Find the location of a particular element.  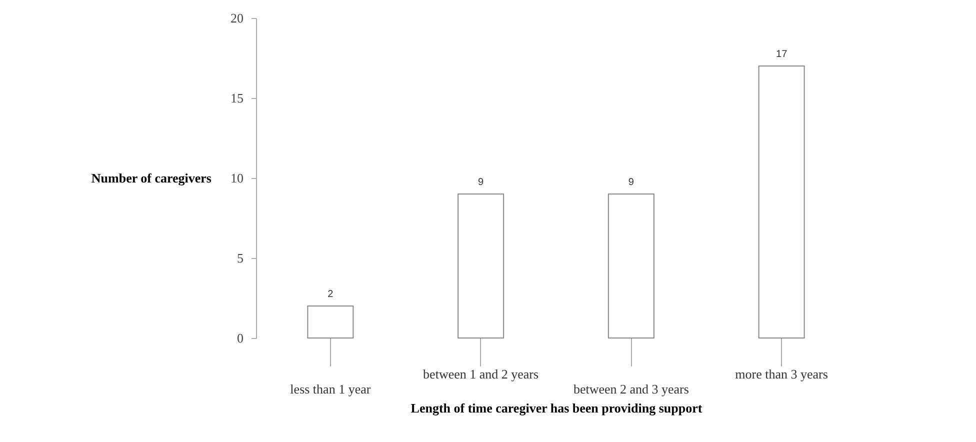

y-tick-label: 10 is located at coordinates (237, 178).